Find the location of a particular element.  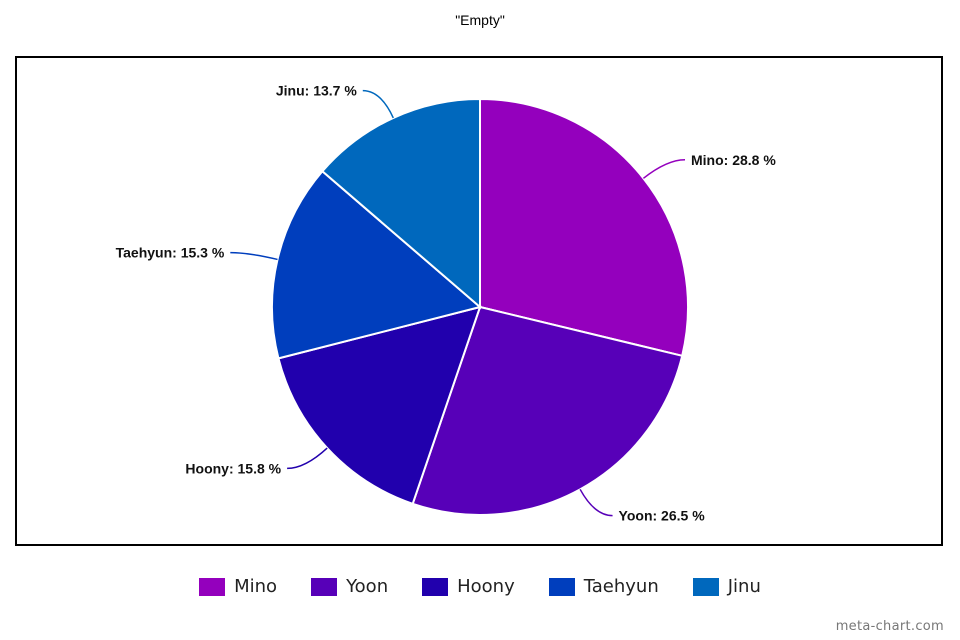

legend-swatch-yoon is located at coordinates (324, 586).